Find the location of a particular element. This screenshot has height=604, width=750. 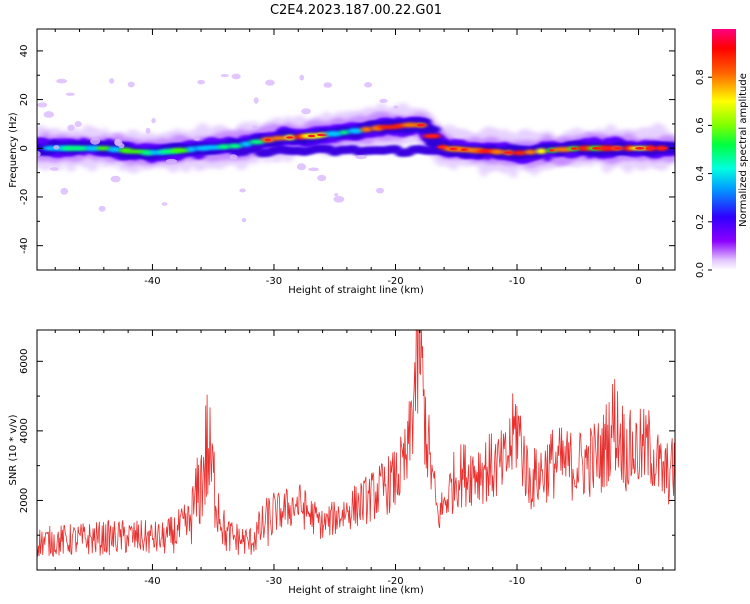

colorbar-tick-label: 0.6 is located at coordinates (700, 125).